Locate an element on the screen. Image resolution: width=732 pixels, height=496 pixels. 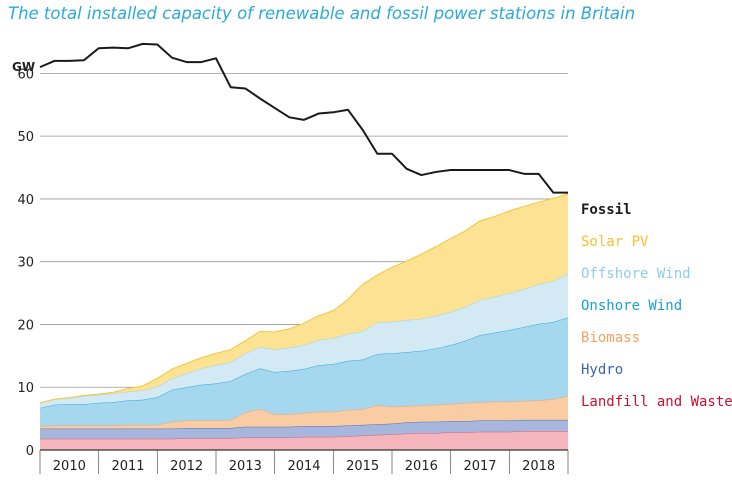
x-tick-label: 2011 is located at coordinates (127, 466).